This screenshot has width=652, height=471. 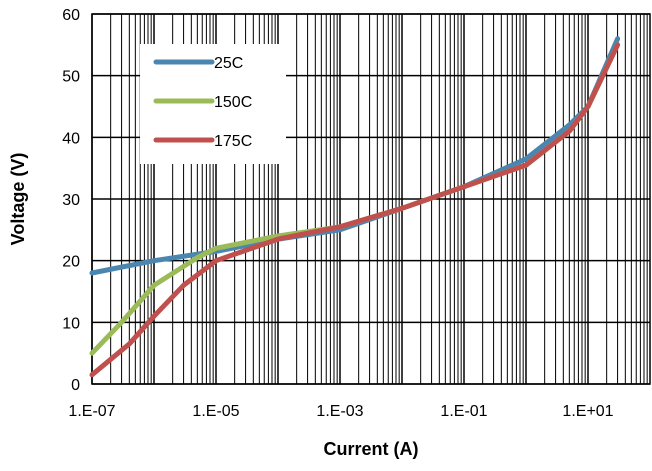 What do you see at coordinates (75, 385) in the screenshot?
I see `y-tick-label: 0` at bounding box center [75, 385].